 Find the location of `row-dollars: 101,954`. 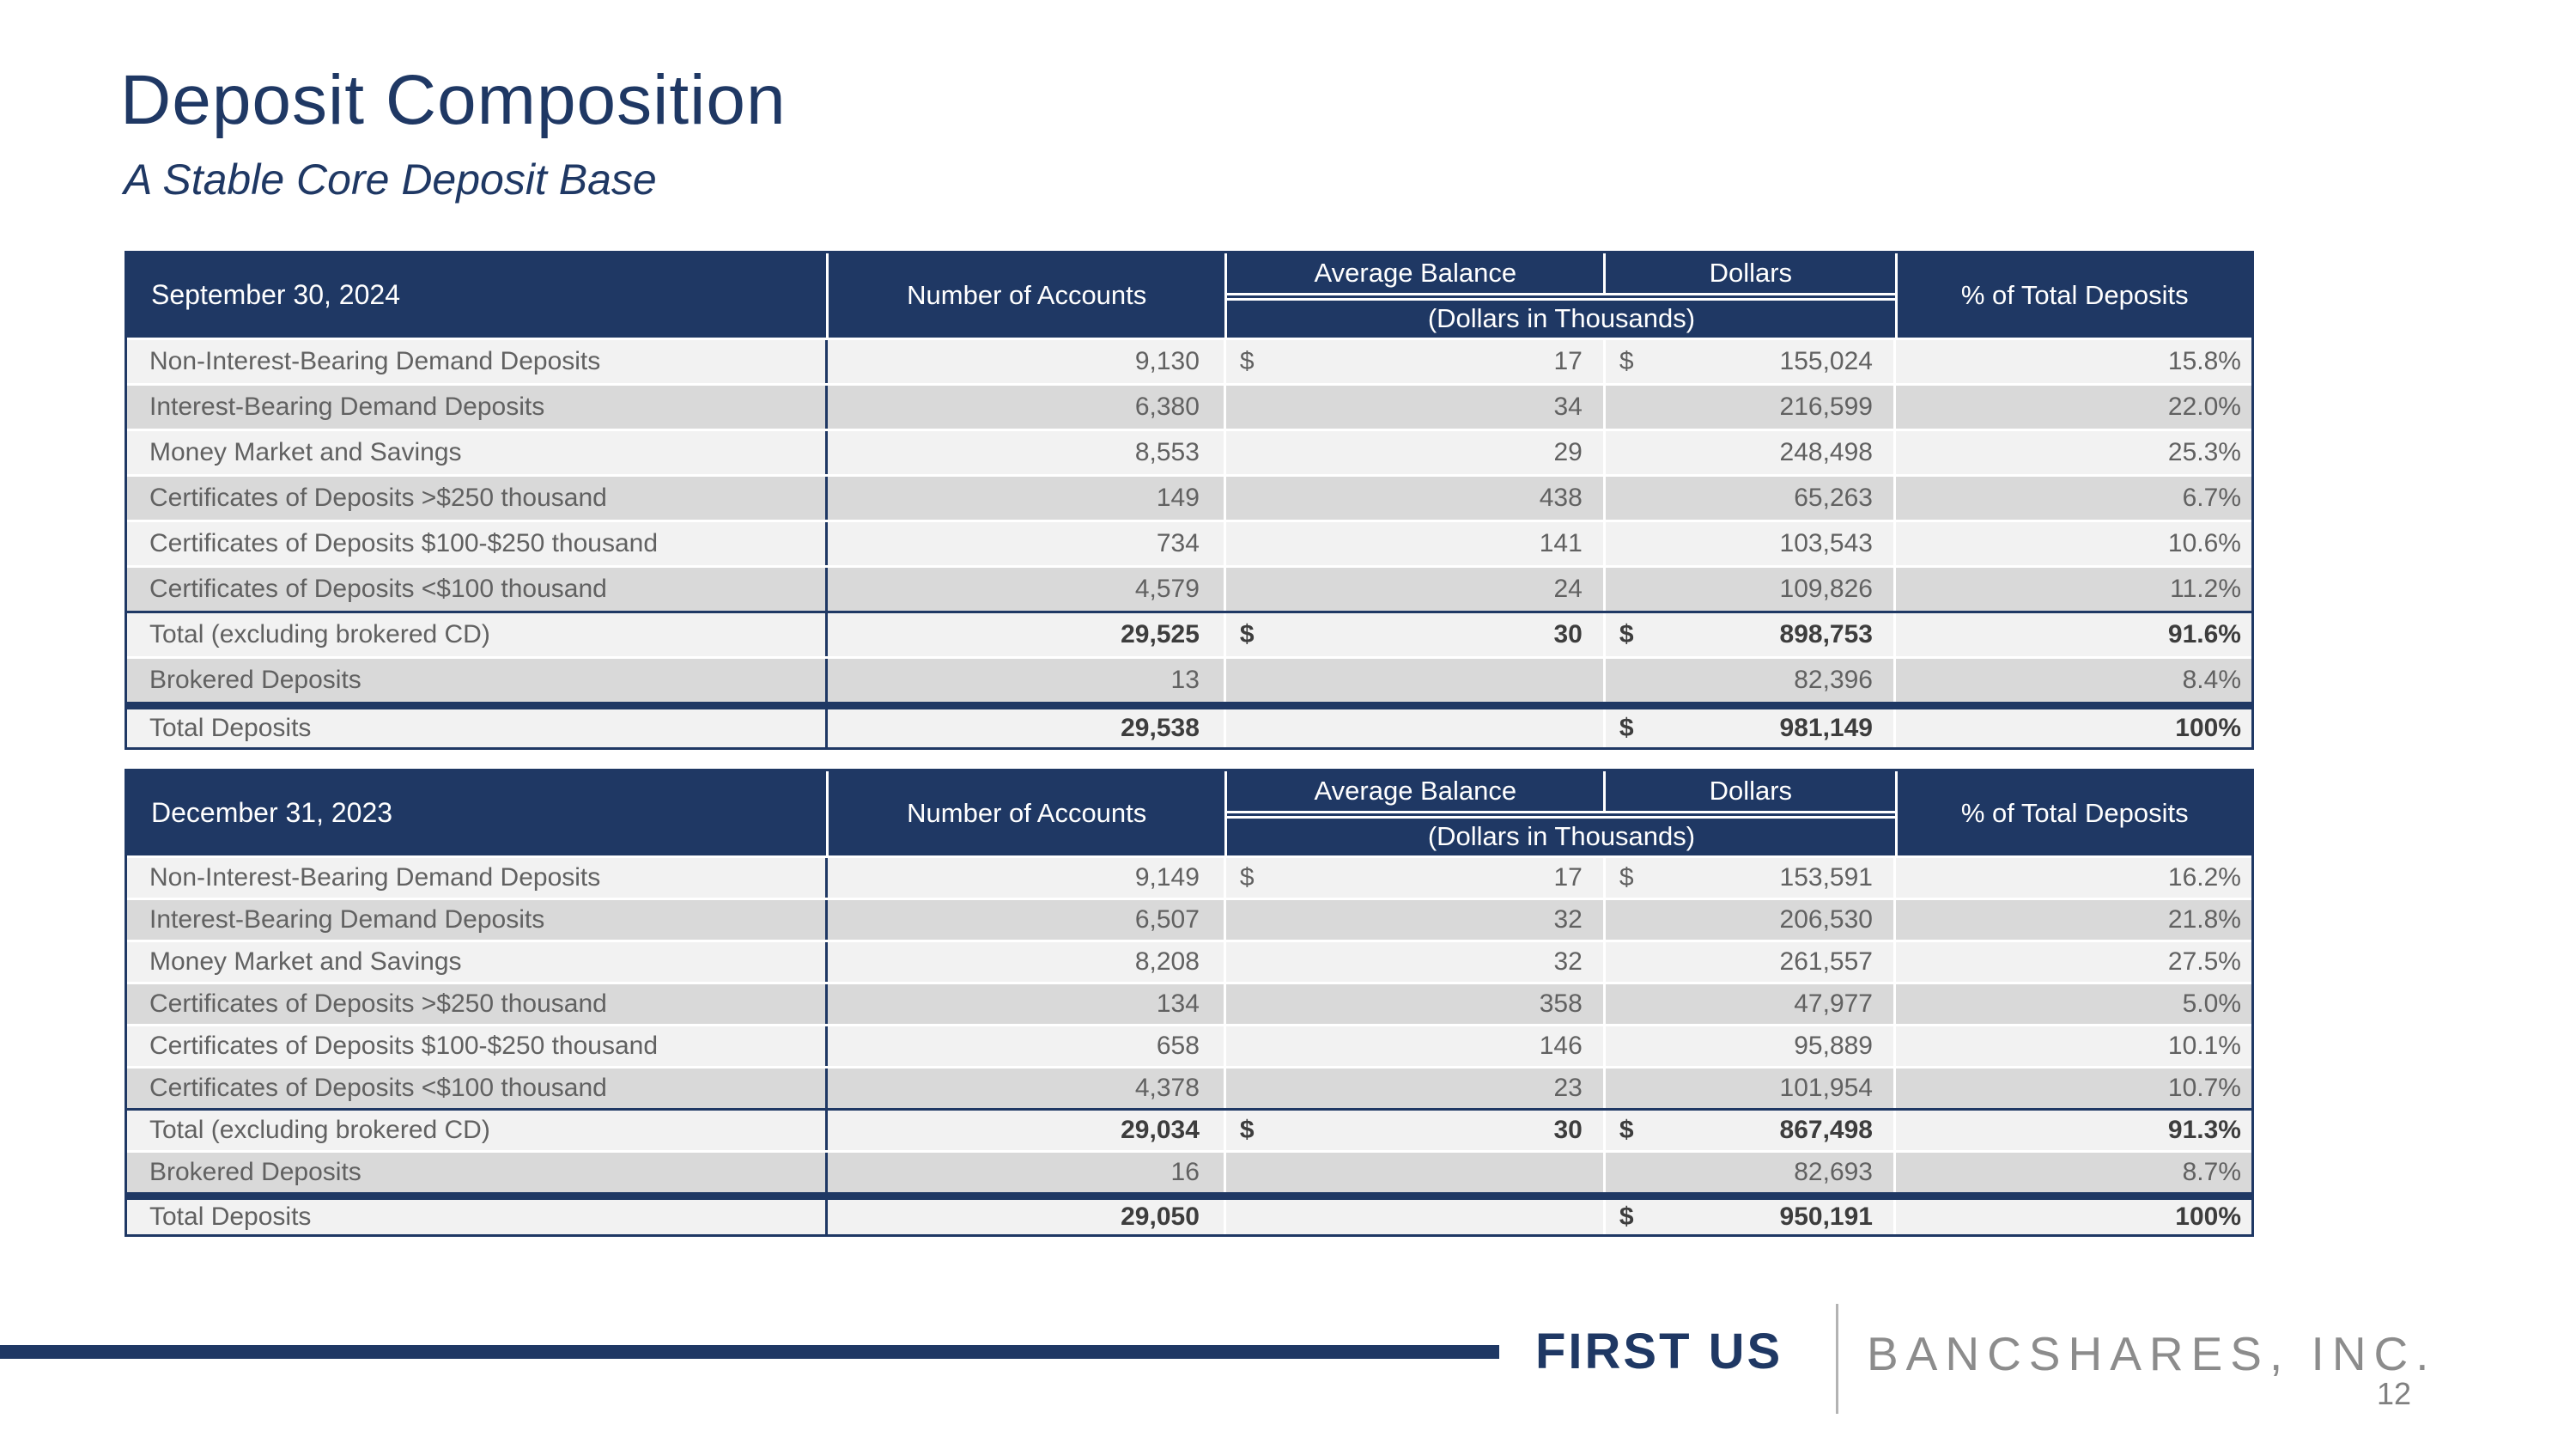

row-dollars: 101,954 is located at coordinates (1751, 1088).